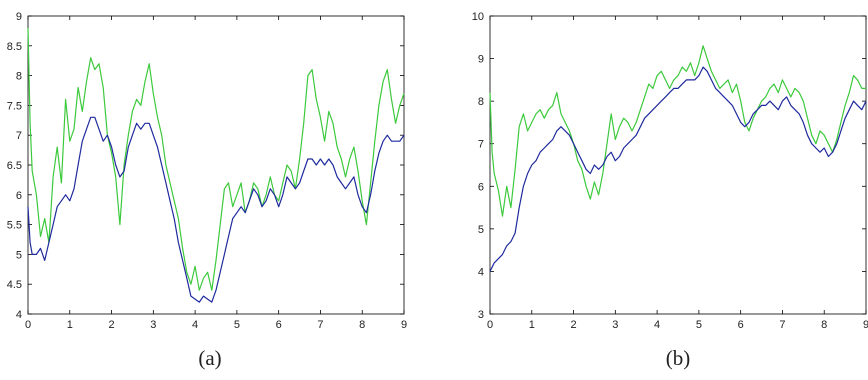  I want to click on y-tick-label: 4.5, so click(14, 285).